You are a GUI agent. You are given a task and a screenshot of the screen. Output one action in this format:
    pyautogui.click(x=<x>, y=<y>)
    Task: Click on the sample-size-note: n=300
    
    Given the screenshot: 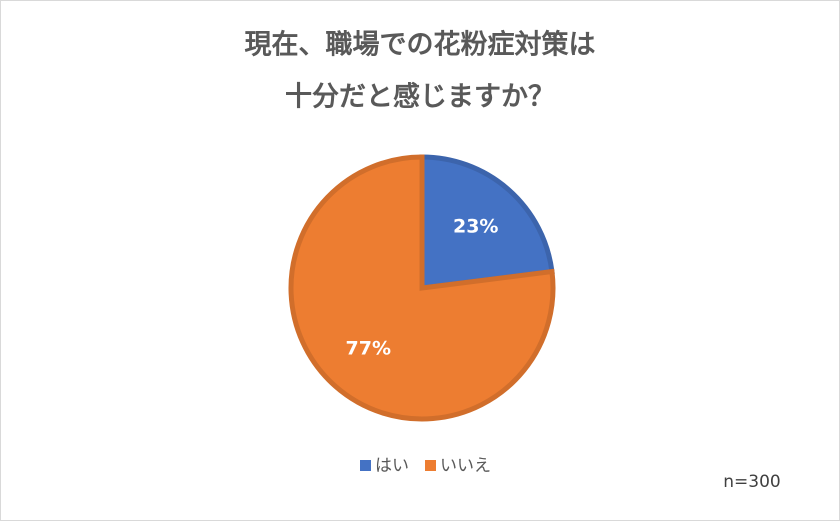 What is the action you would take?
    pyautogui.click(x=751, y=482)
    